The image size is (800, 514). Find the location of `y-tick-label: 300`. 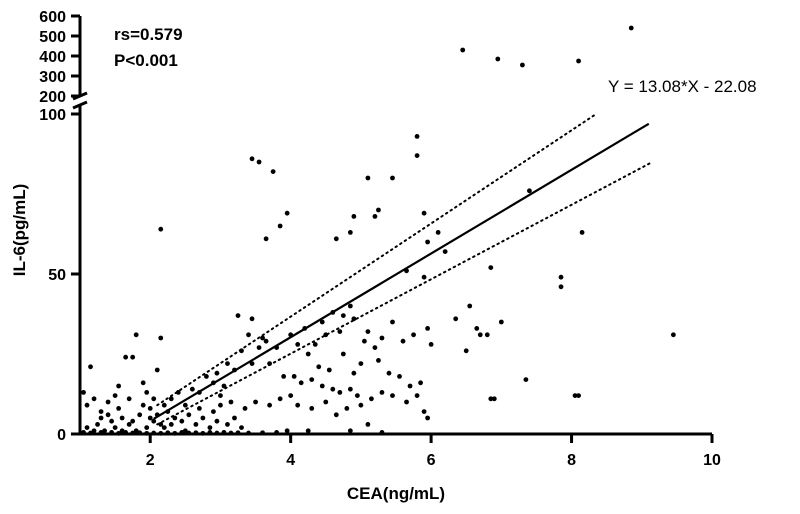

y-tick-label: 300 is located at coordinates (52, 77).